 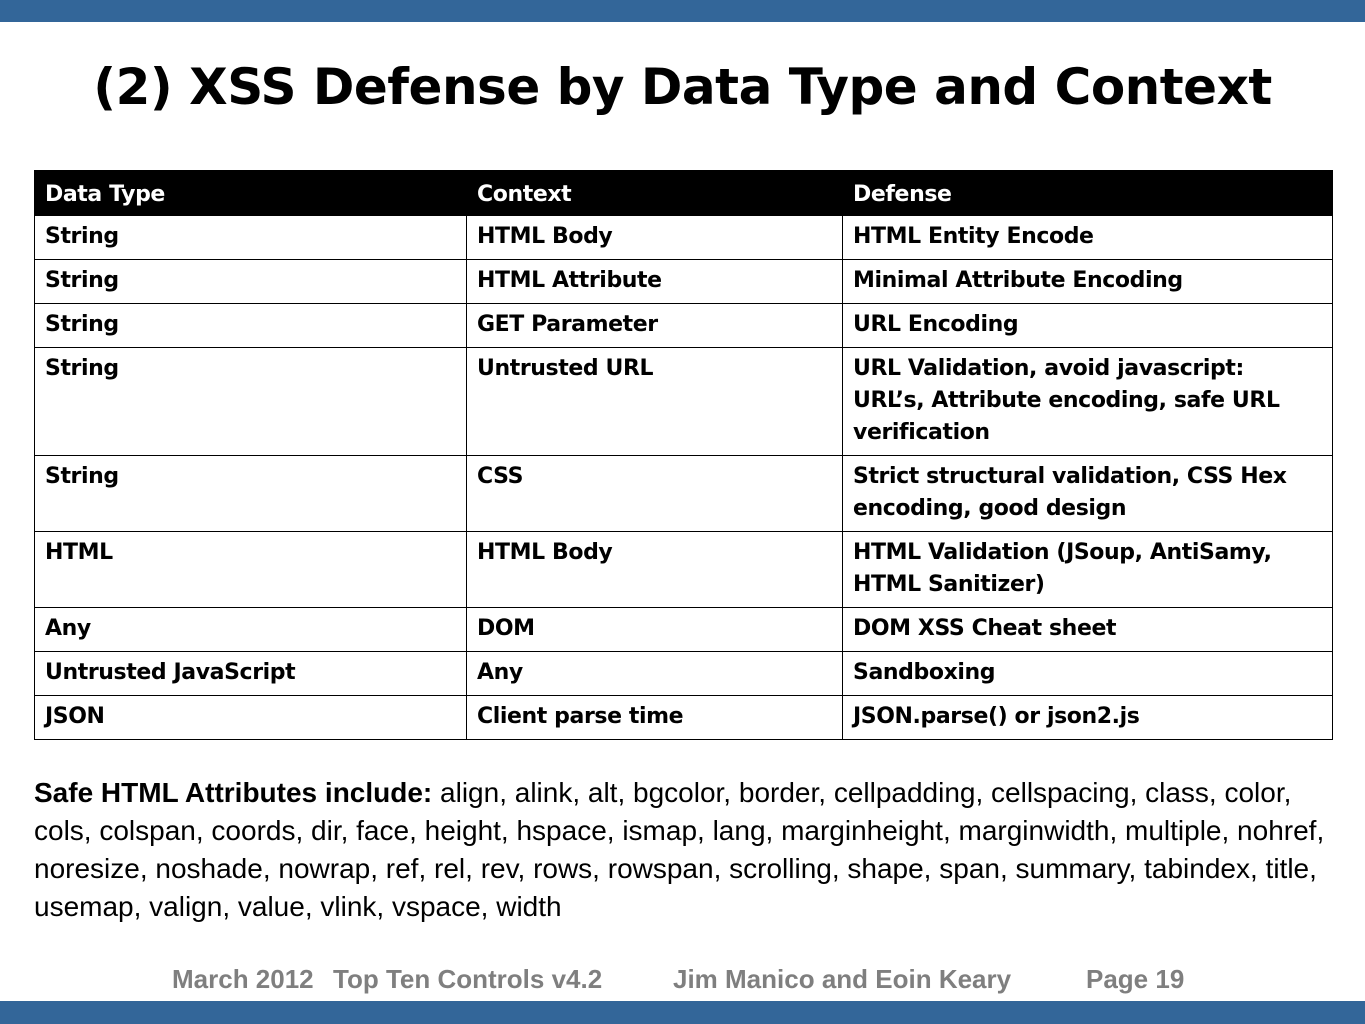 I want to click on header-data-type: Data Type, so click(x=250, y=193).